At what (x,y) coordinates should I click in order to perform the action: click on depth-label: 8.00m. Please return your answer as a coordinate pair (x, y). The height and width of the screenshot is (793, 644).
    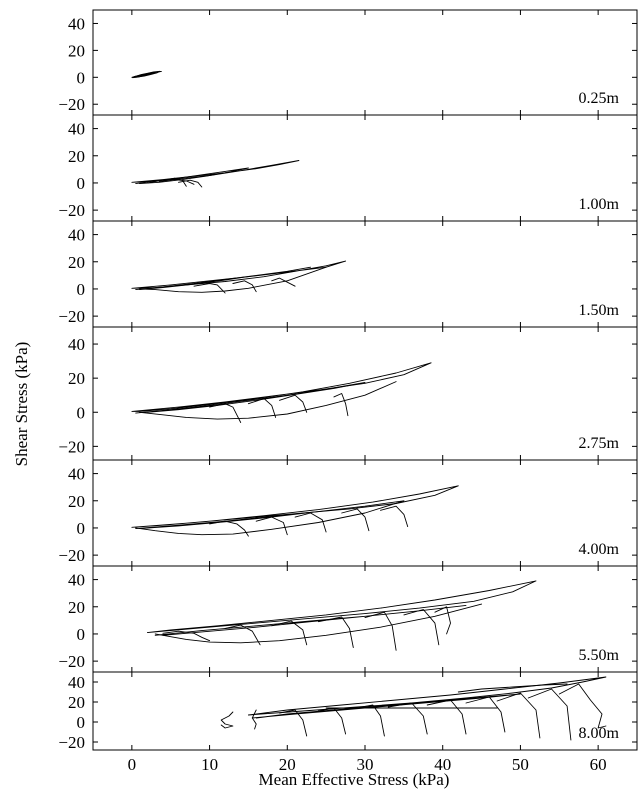
    Looking at the image, I should click on (599, 733).